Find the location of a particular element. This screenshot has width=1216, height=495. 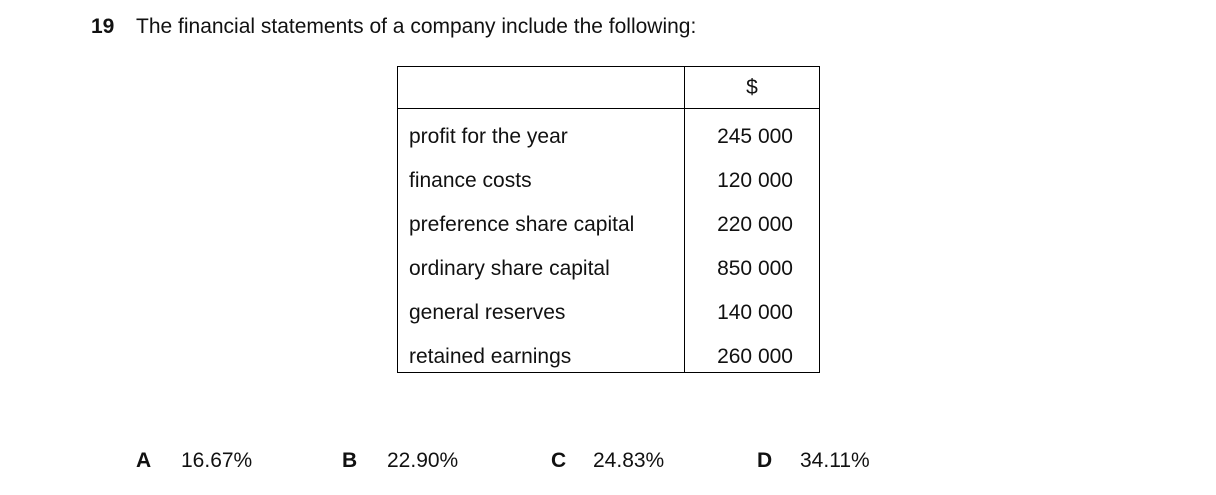

option-text: 34.11% is located at coordinates (835, 460).